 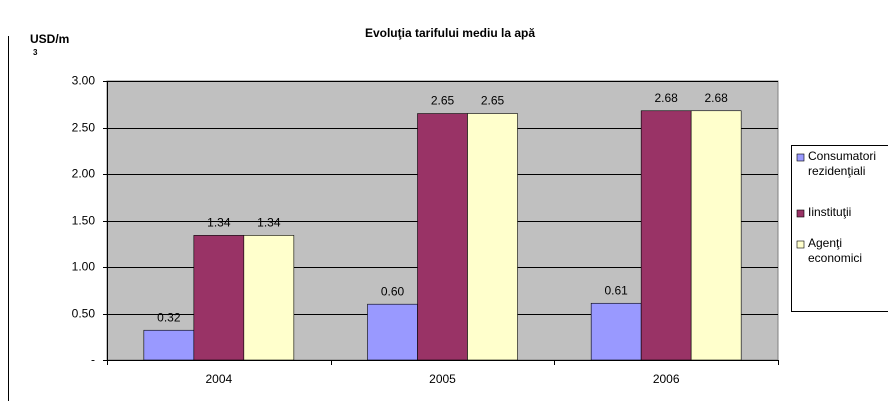 I want to click on y-tick-label: 2.50, so click(x=84, y=128).